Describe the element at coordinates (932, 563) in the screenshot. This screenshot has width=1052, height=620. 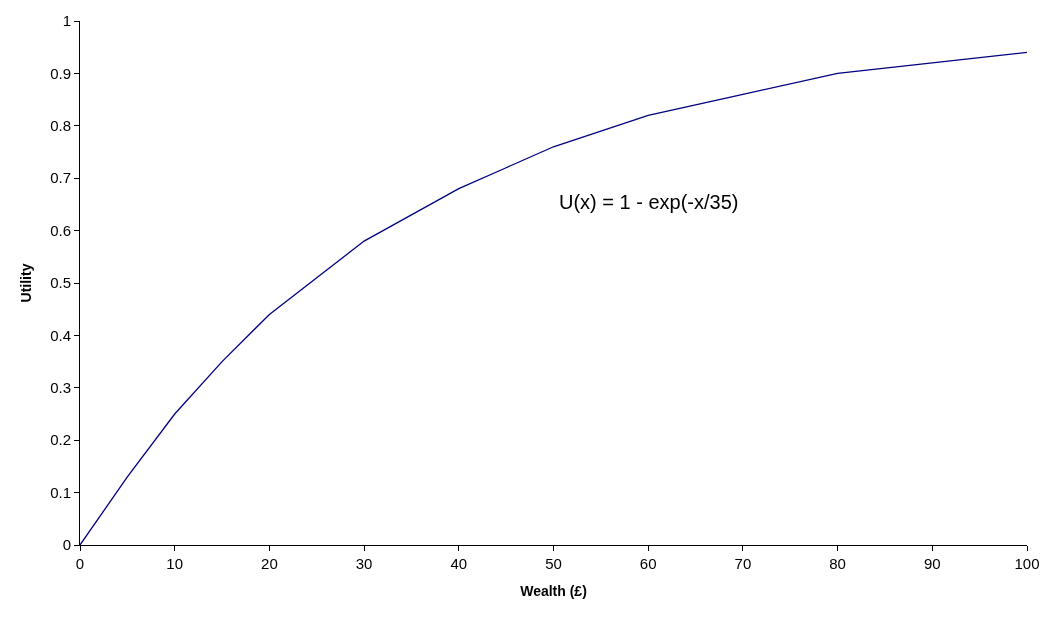
I see `x-tick-label: 90` at that location.